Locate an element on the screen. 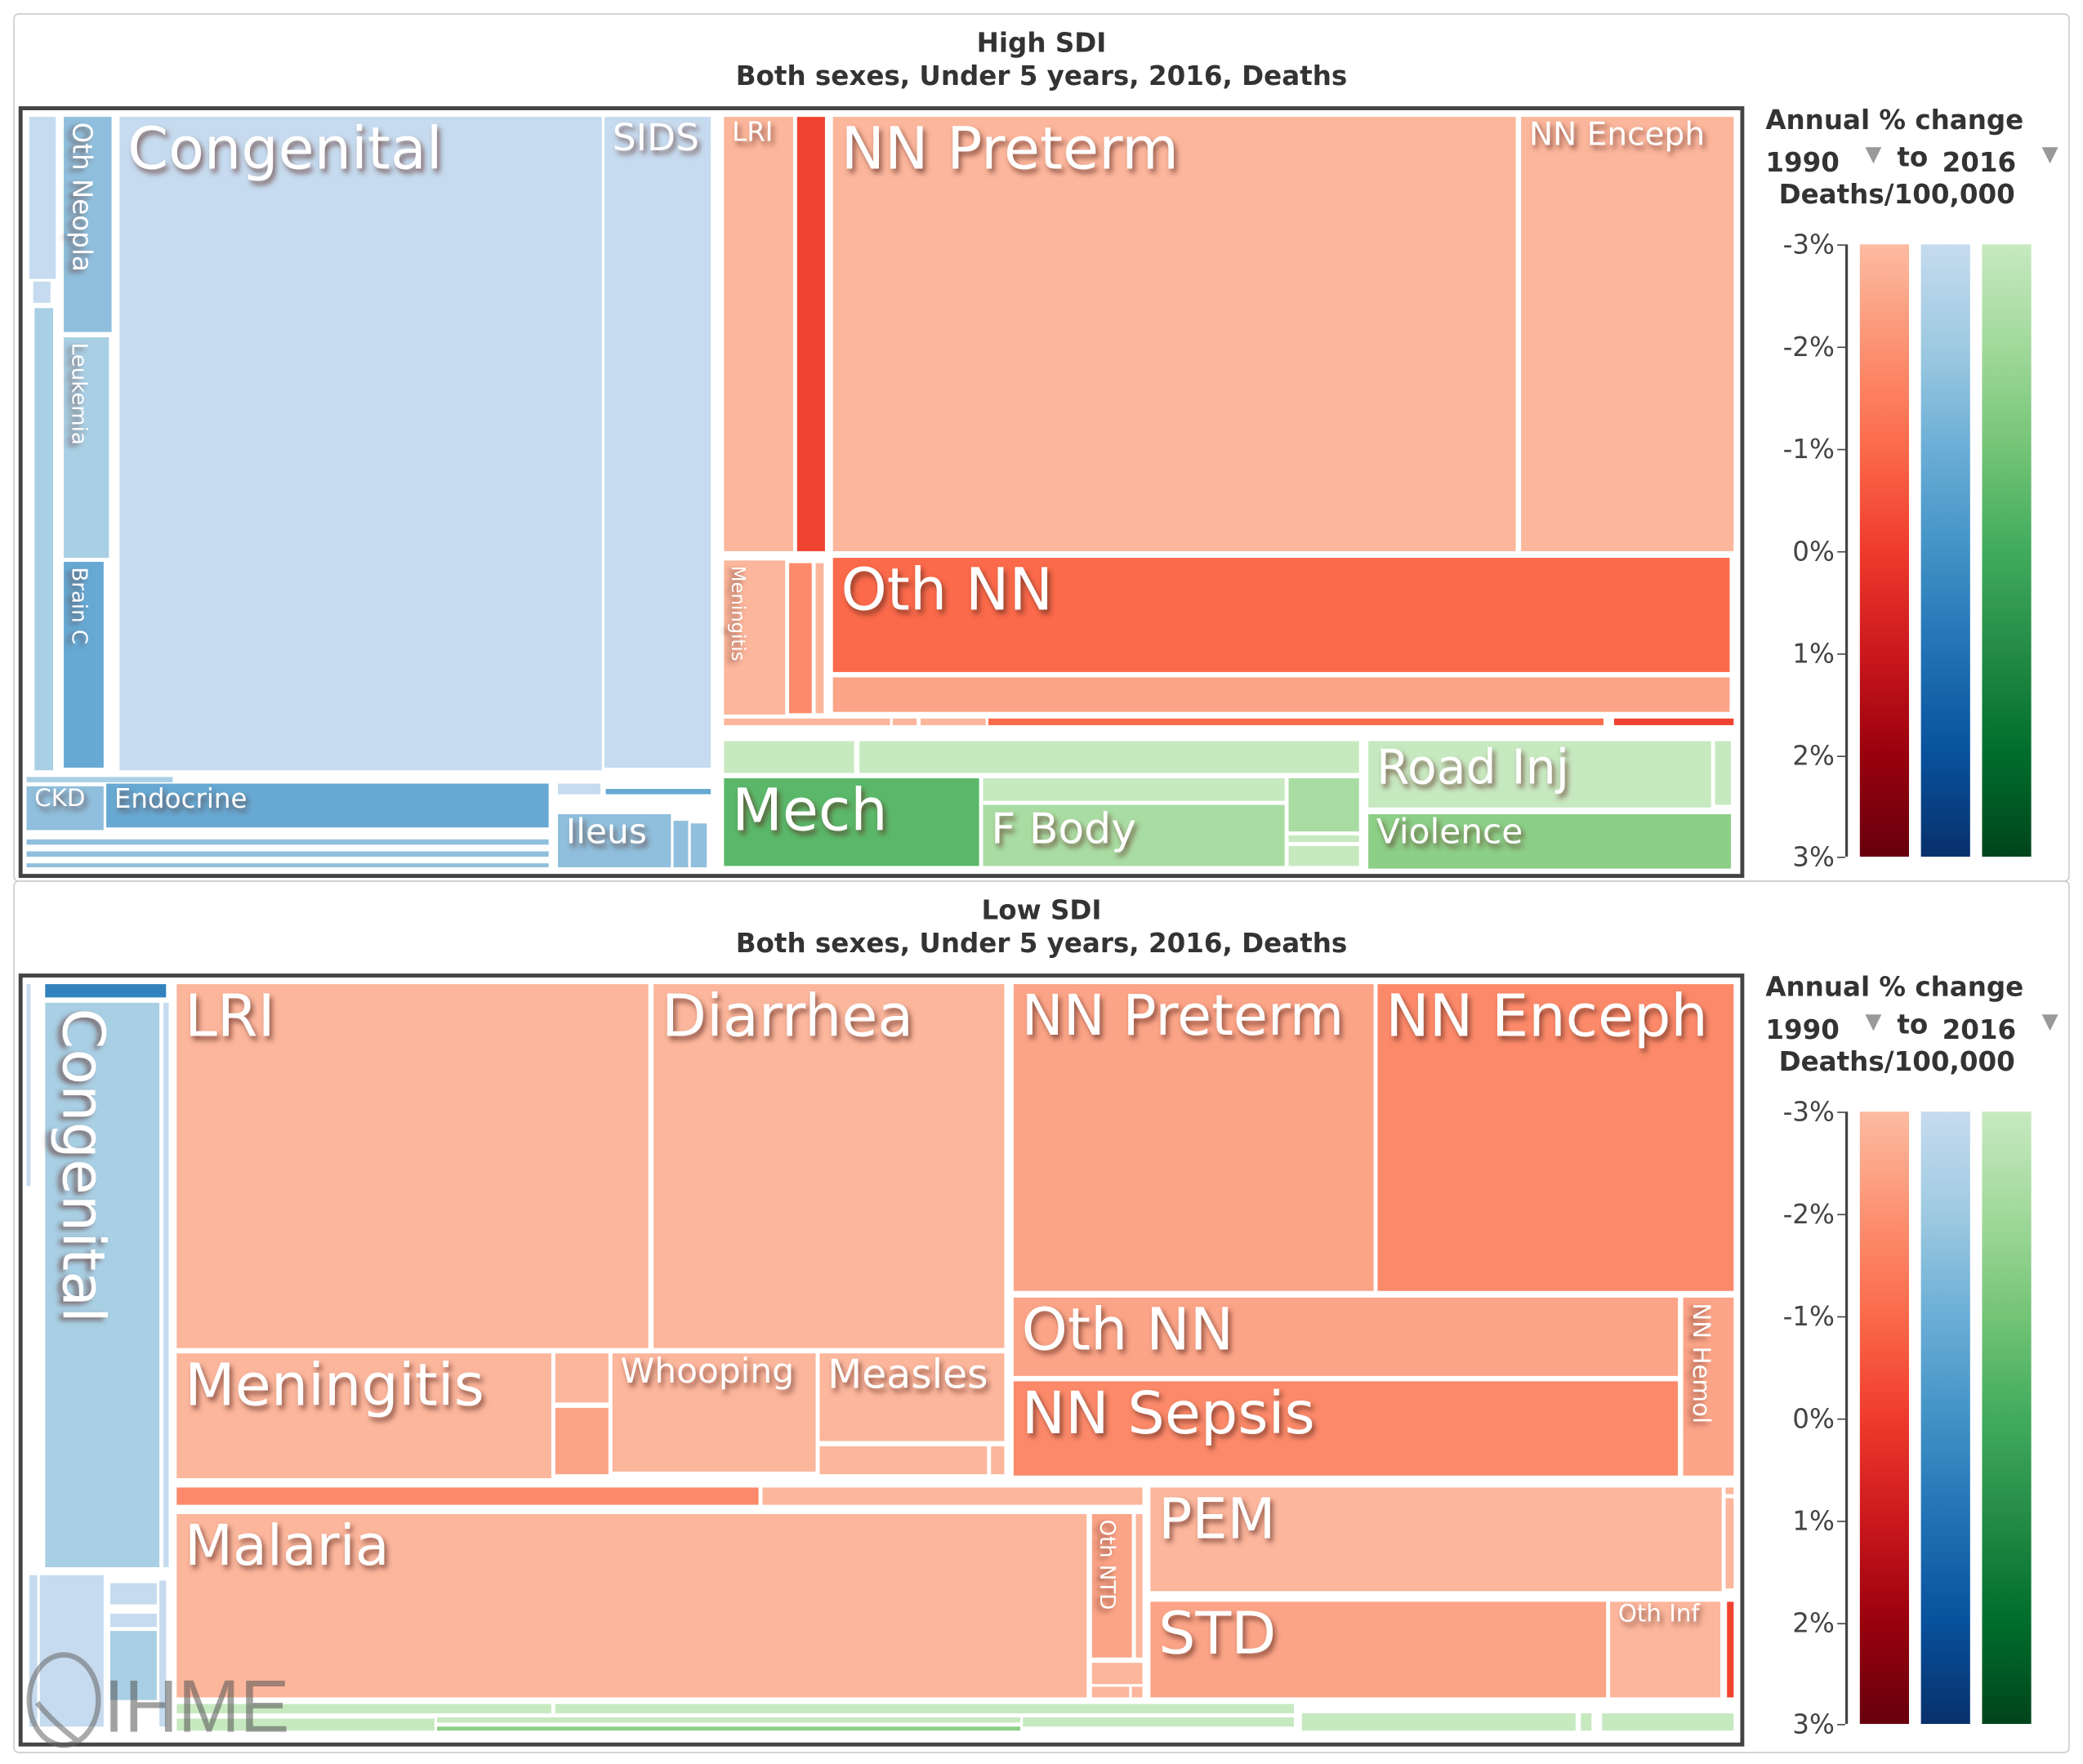 The height and width of the screenshot is (1764, 2083). tile-road-inj: Road Inj is located at coordinates (1539, 774).